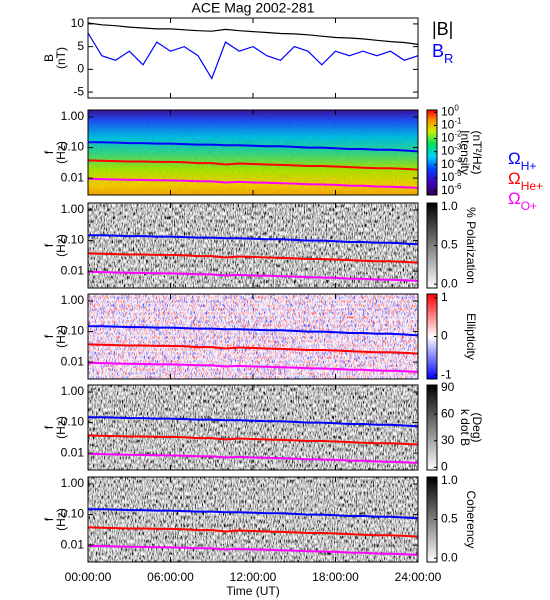 Image resolution: width=550 pixels, height=600 pixels. What do you see at coordinates (458, 159) in the screenshot?
I see `colorbar-tick-exponent: -4` at bounding box center [458, 159].